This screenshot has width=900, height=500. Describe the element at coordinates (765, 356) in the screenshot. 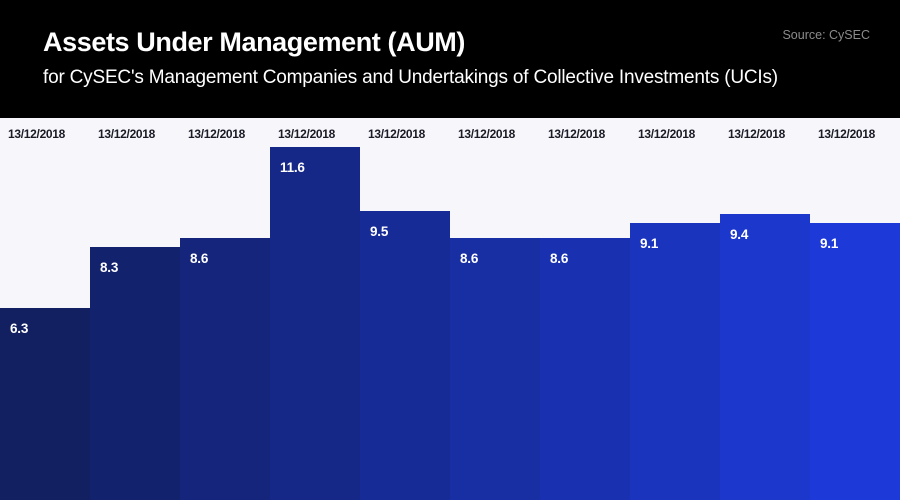

I see `bar: 9.4` at that location.